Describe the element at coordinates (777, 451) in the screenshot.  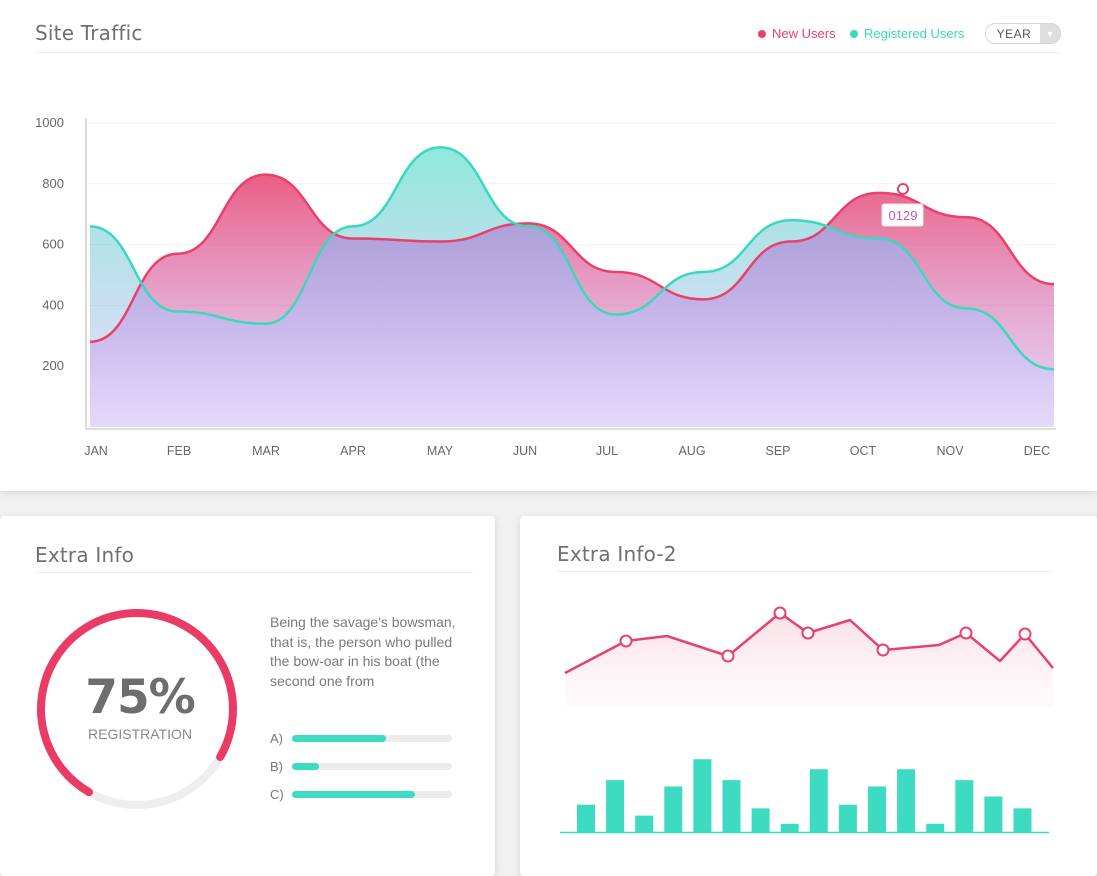
I see `x-tick-label: SEP` at that location.